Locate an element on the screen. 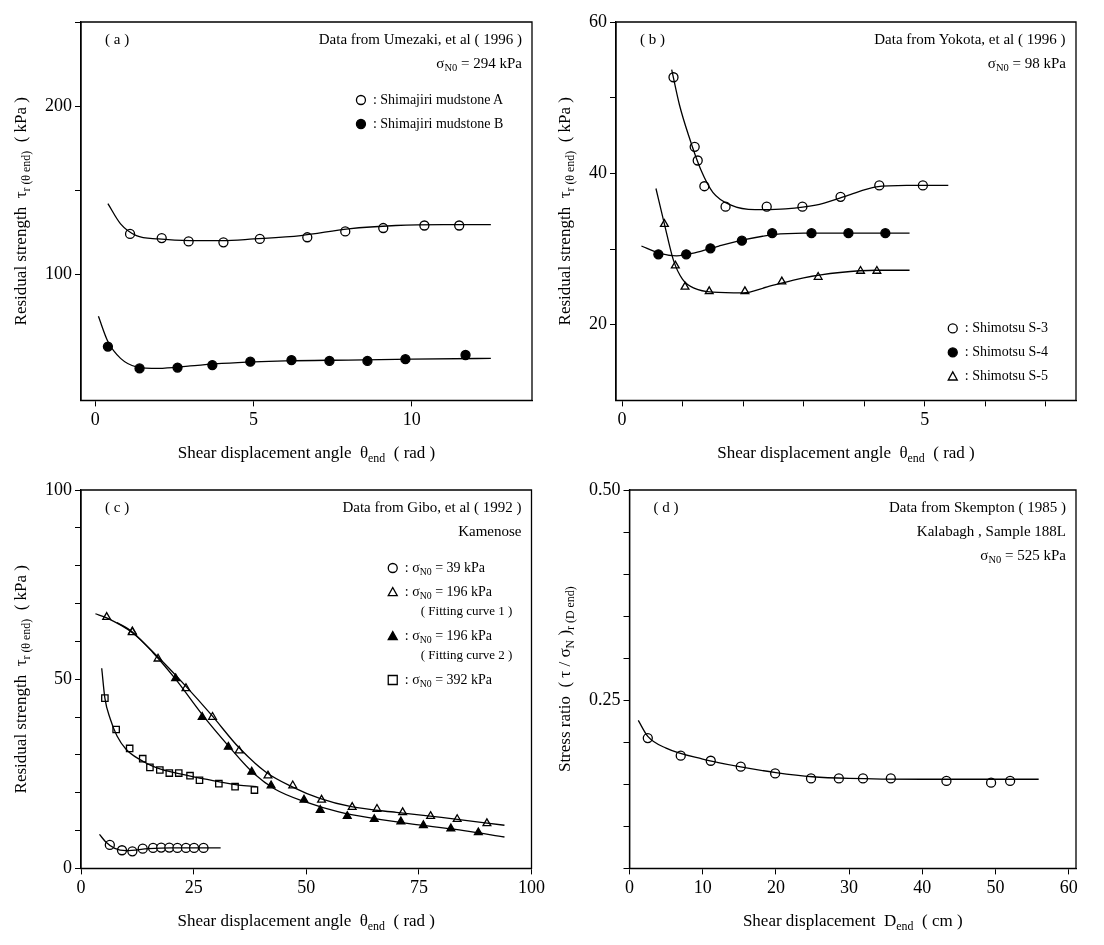  annotation: Kamenose is located at coordinates (490, 530).